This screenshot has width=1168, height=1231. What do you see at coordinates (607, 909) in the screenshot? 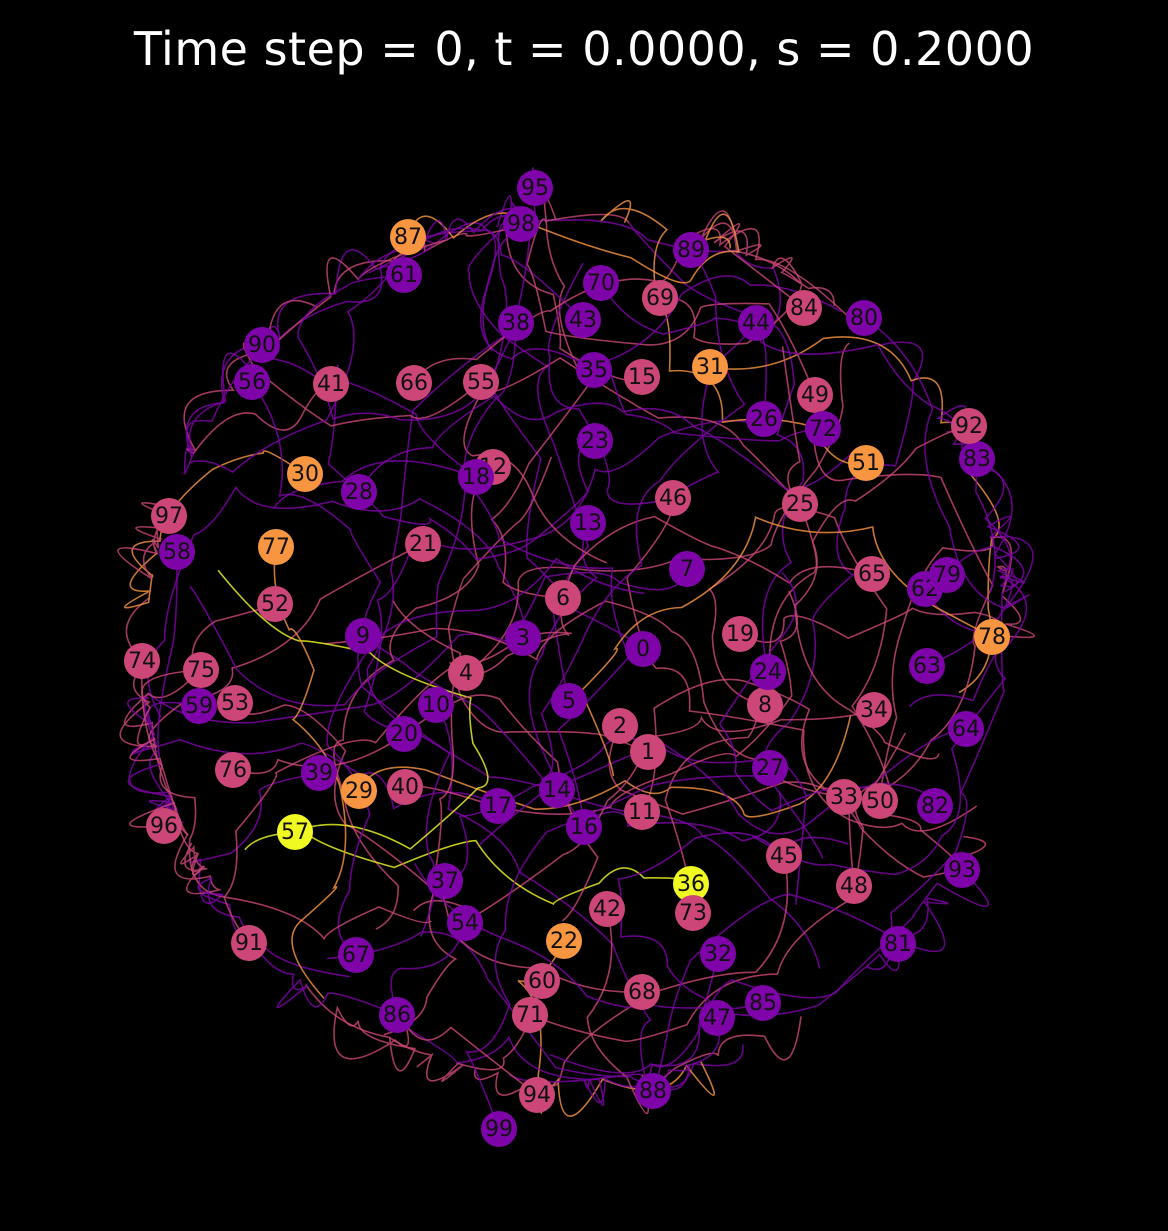
I see `node-42: 42` at bounding box center [607, 909].